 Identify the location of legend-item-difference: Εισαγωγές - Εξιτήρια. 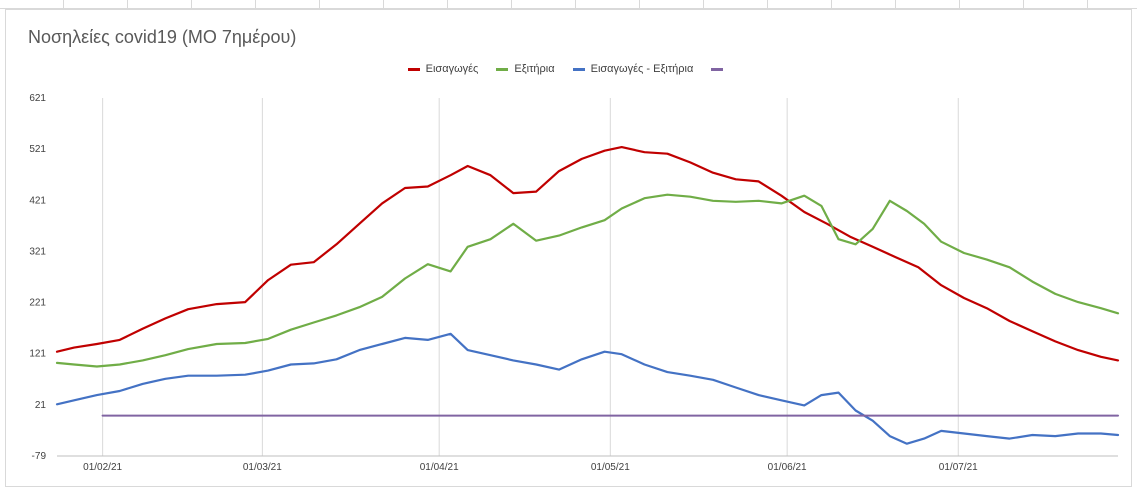
(633, 69).